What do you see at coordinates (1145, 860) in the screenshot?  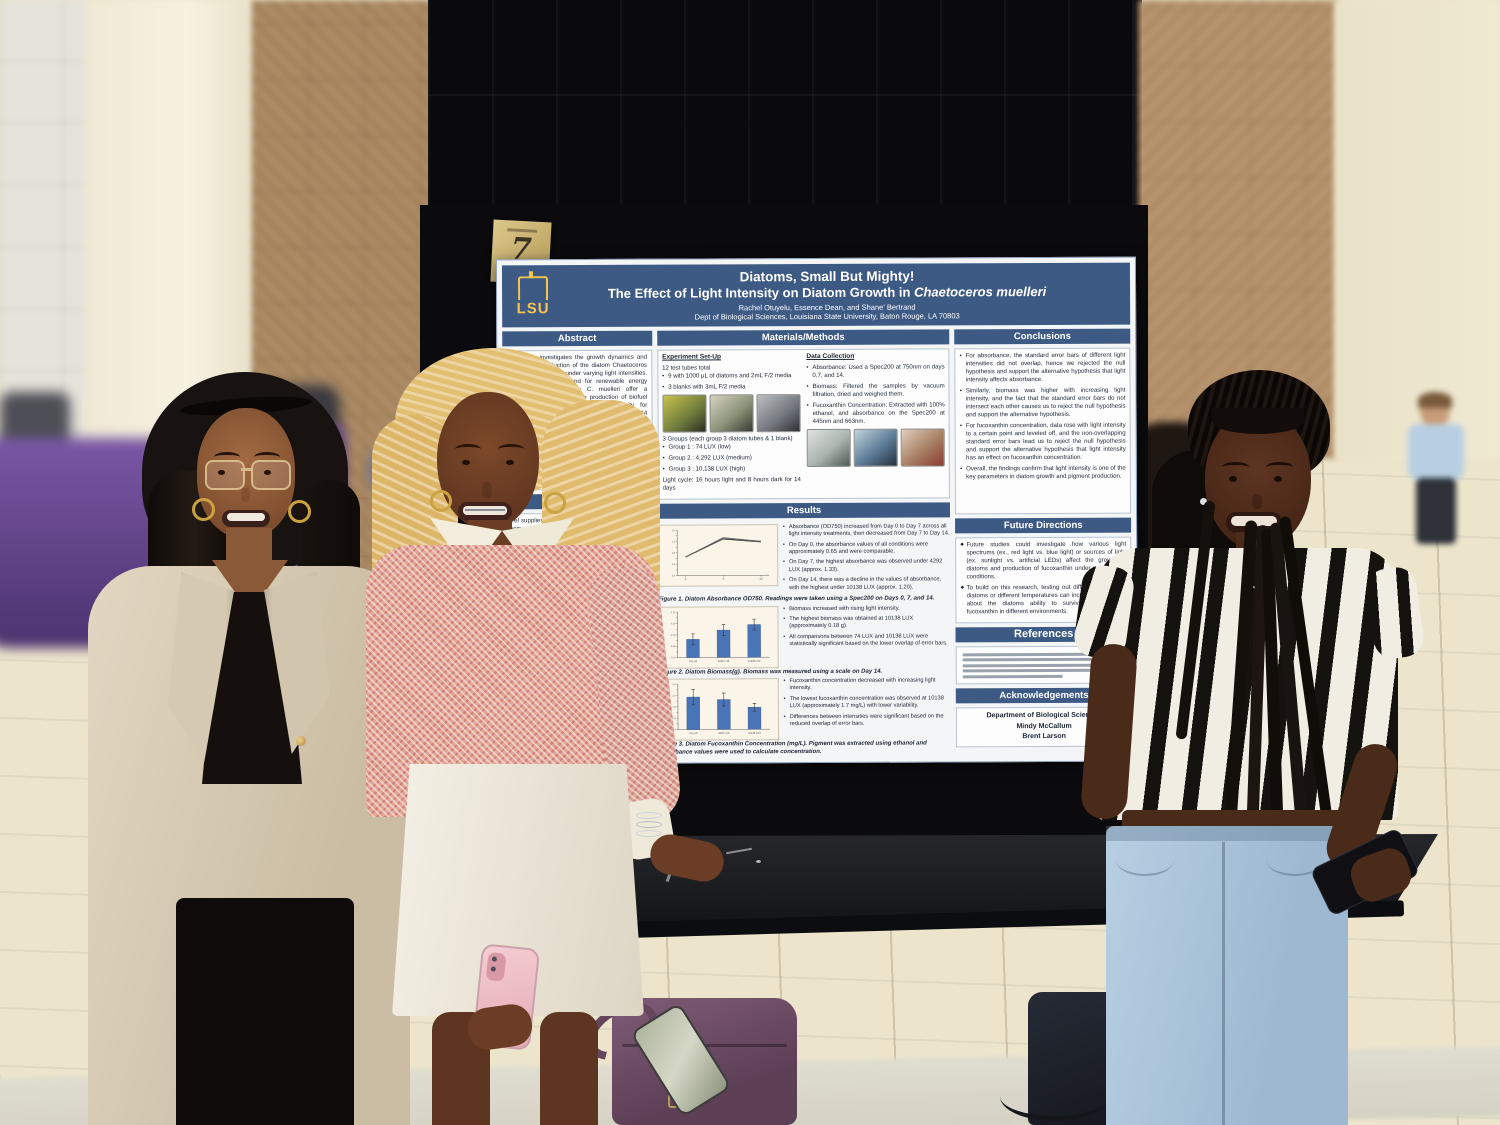 I see `jeans-pocket-left` at bounding box center [1145, 860].